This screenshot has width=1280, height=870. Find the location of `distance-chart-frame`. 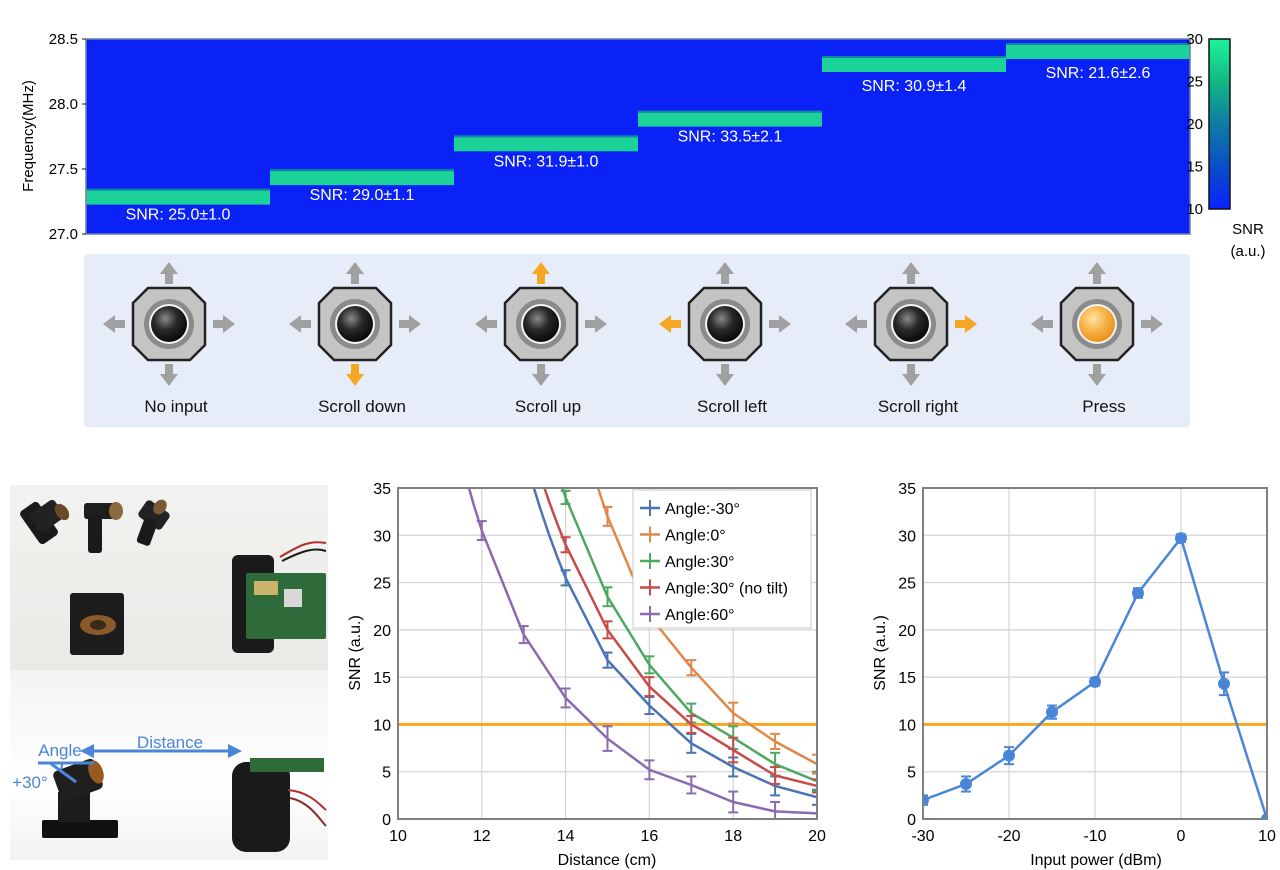

distance-chart-frame is located at coordinates (607, 653).